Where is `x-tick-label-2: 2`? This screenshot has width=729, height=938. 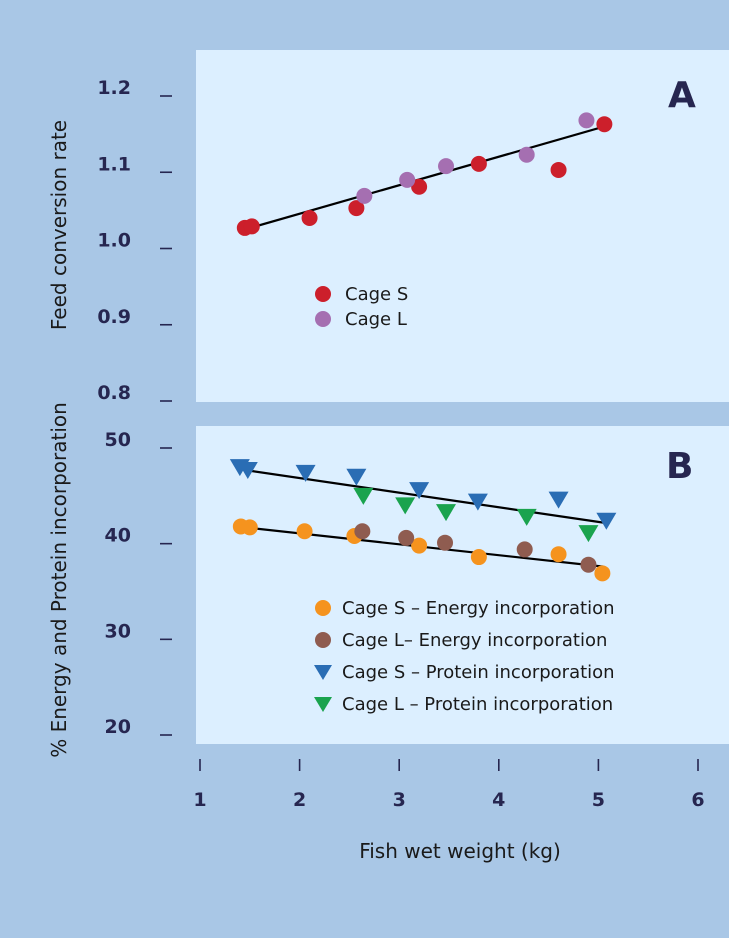 x-tick-label-2: 2 is located at coordinates (299, 800).